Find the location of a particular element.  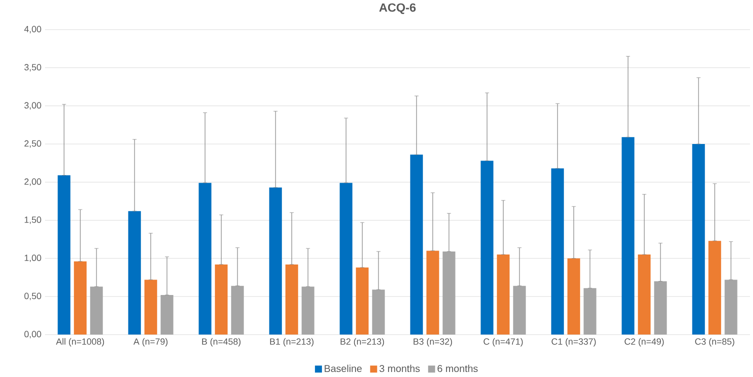

y-tick-label: 0,50 is located at coordinates (33, 296).